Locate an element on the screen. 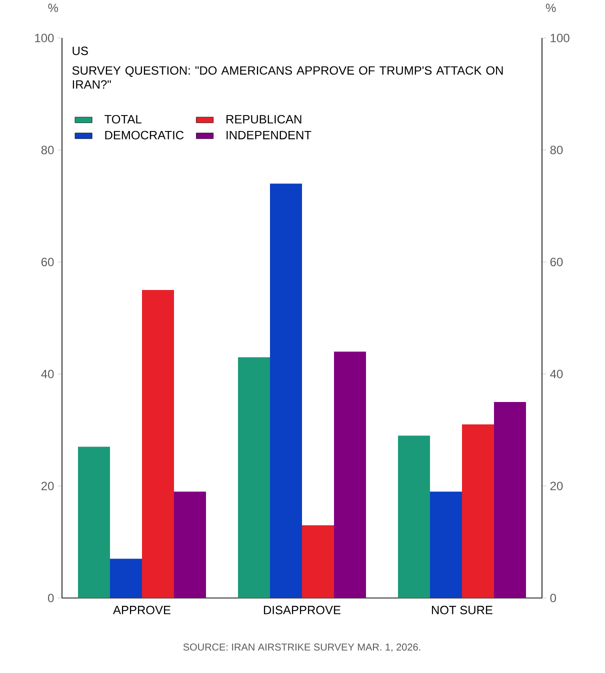 This screenshot has width=605, height=673. y-tick-label: 0 is located at coordinates (51, 598).